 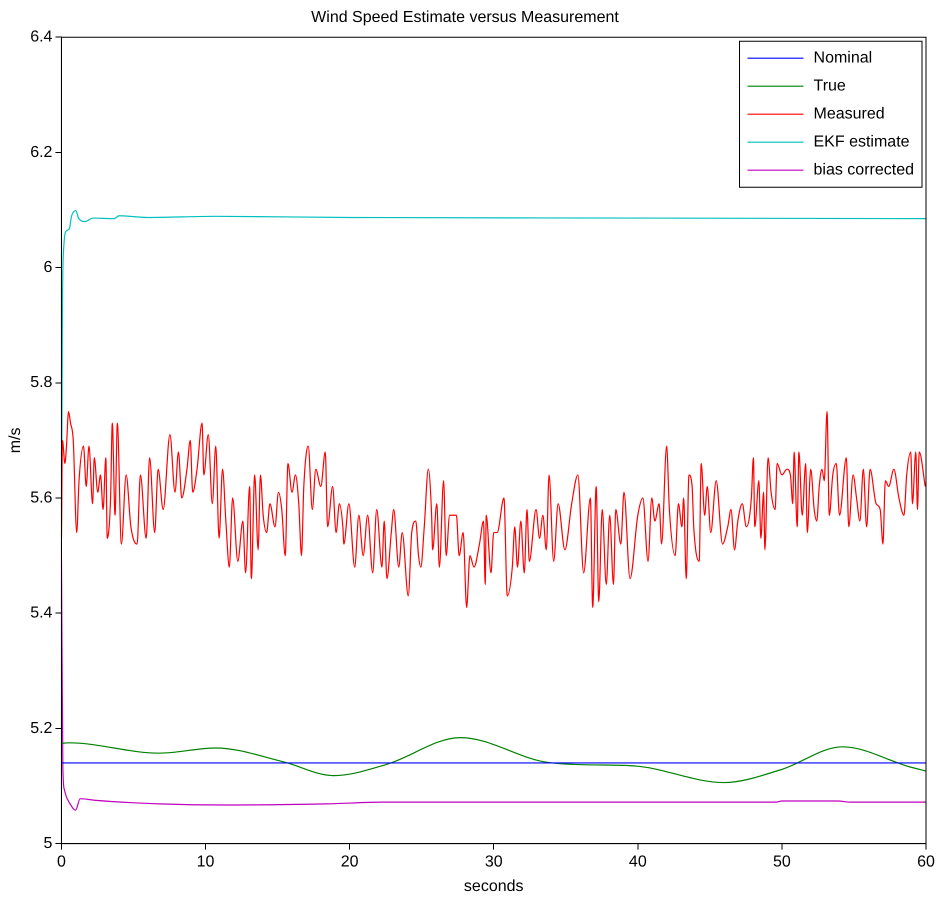 What do you see at coordinates (849, 114) in the screenshot?
I see `legend-label: Measured` at bounding box center [849, 114].